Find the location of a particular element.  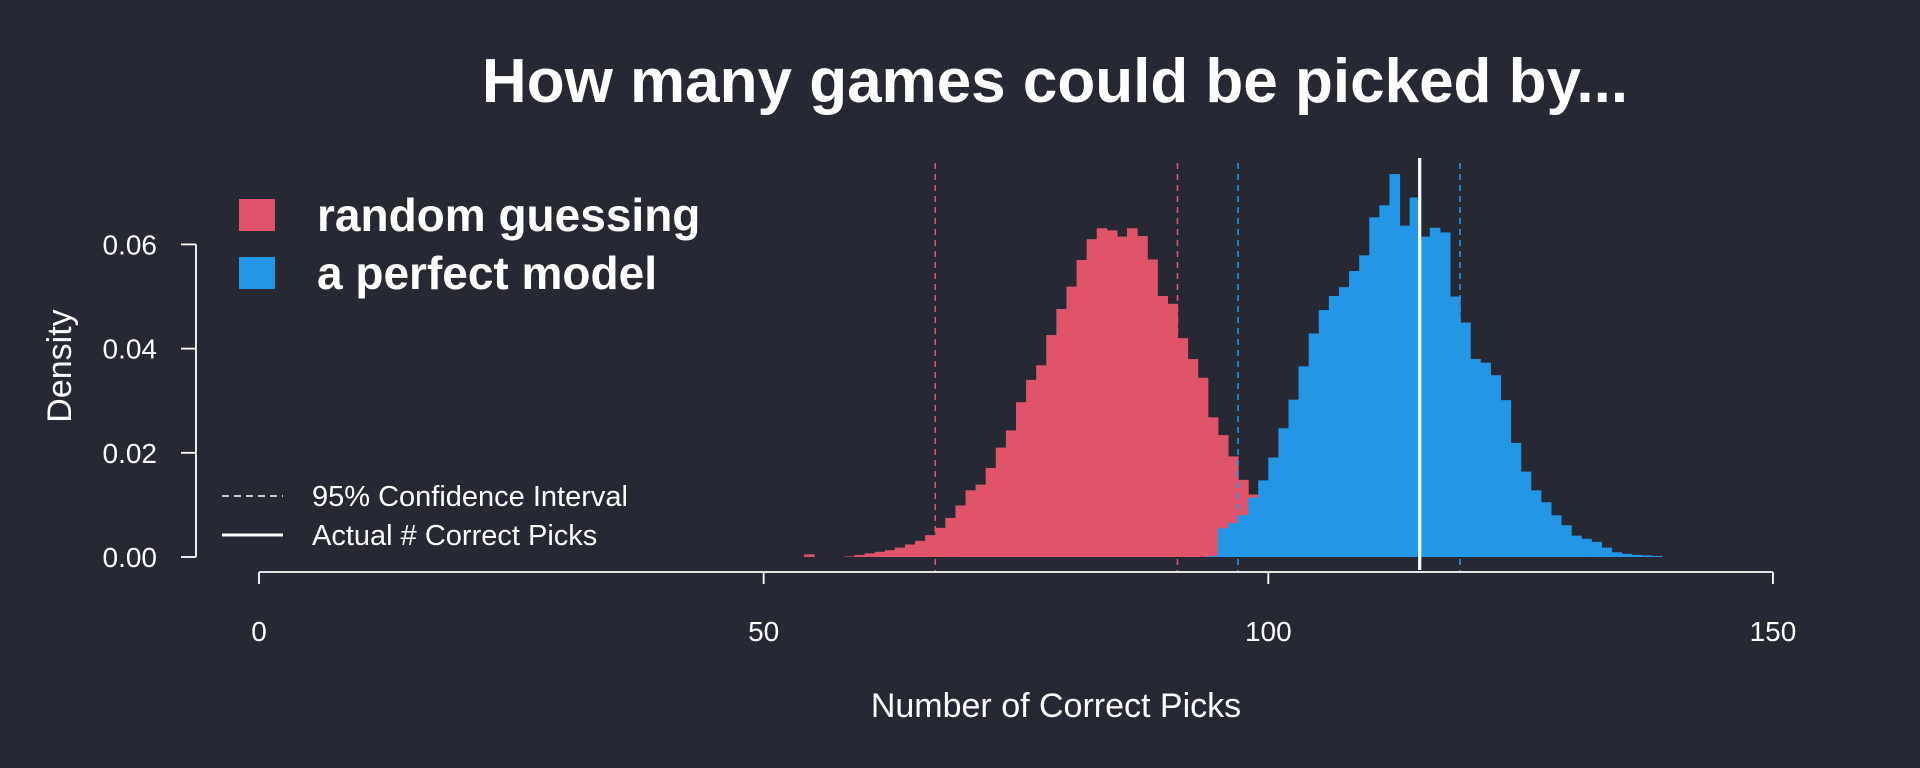

series-1-bars is located at coordinates (1435, 366).